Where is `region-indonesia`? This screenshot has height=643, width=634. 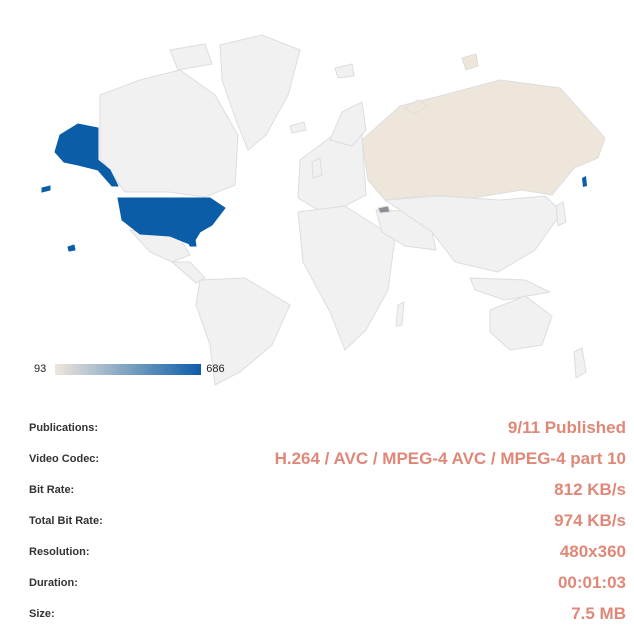 region-indonesia is located at coordinates (510, 289).